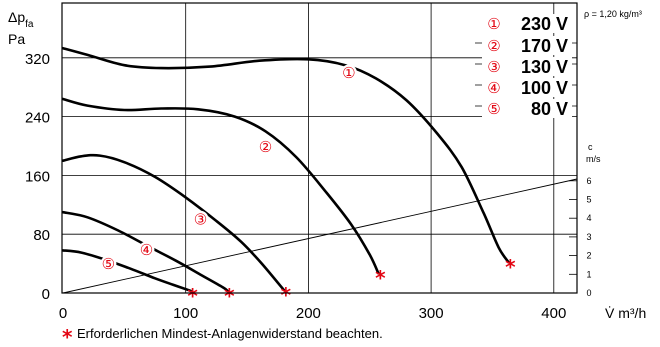  Describe the element at coordinates (549, 109) in the screenshot. I see `legend-label-5: 80 V` at that location.